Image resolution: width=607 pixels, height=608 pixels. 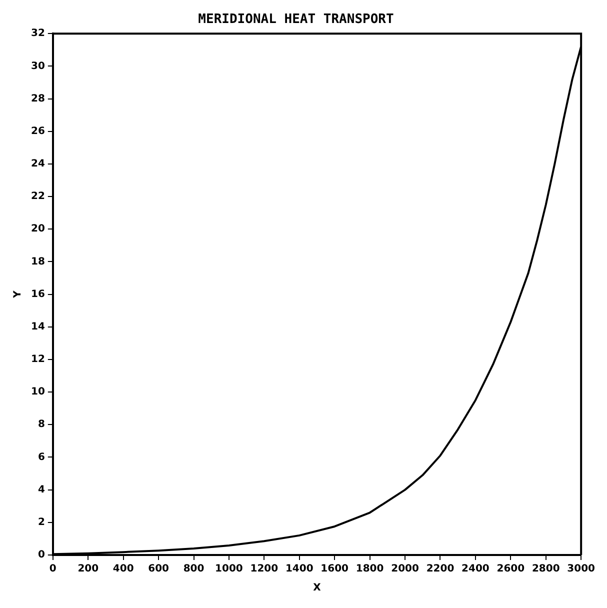 I want to click on y-tick-label: 28, so click(x=37, y=98).